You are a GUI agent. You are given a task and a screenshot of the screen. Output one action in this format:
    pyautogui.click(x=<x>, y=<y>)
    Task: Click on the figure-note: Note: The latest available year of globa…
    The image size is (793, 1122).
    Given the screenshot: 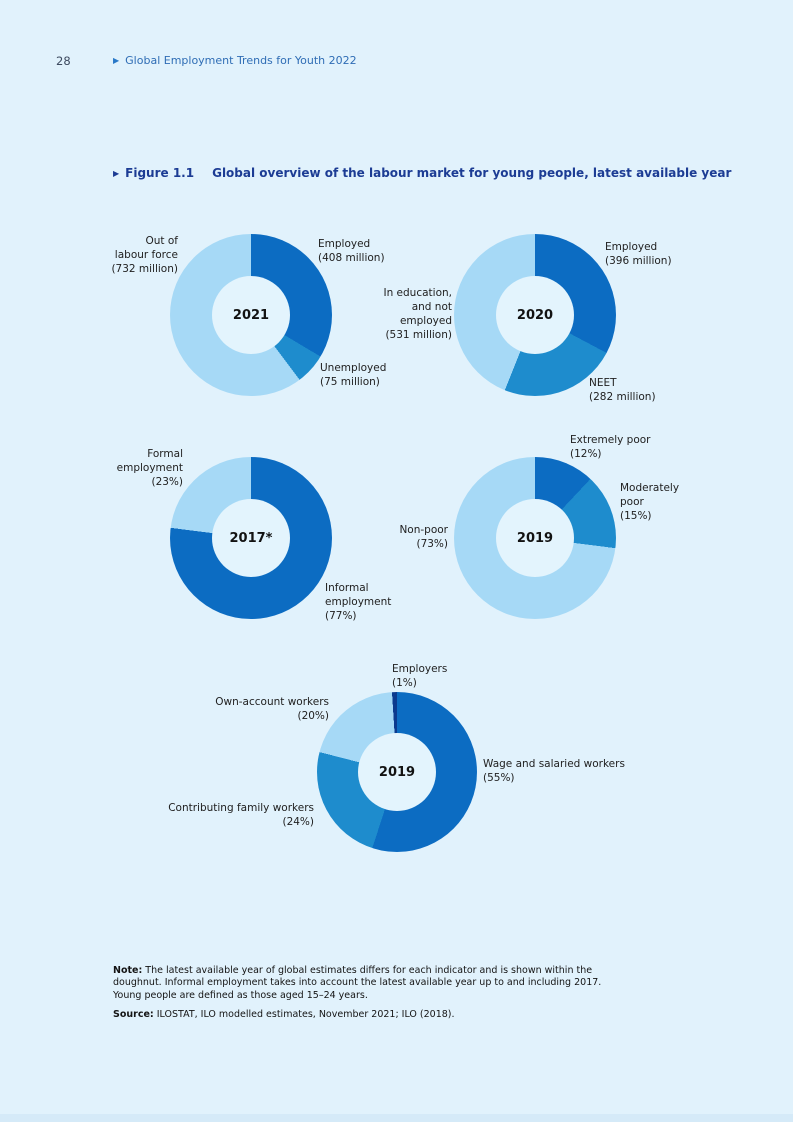 What is the action you would take?
    pyautogui.click(x=360, y=984)
    